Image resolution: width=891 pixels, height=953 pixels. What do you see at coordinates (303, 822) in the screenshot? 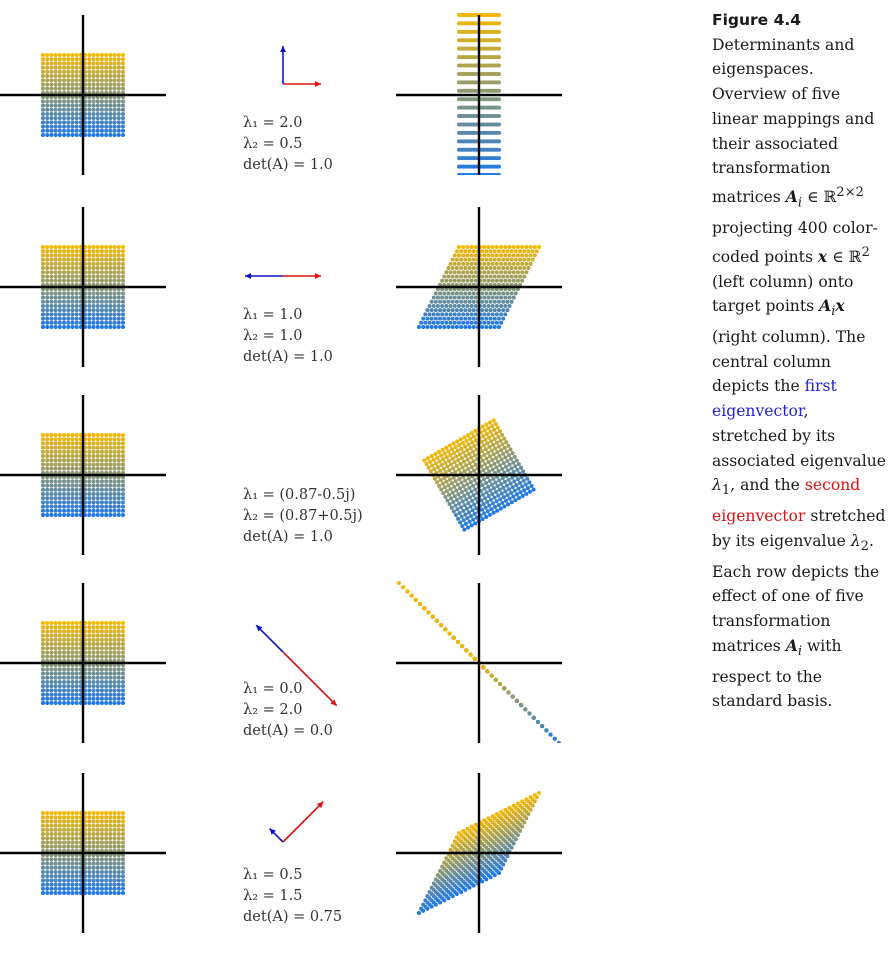
I see `second-eigenvector-arrow` at bounding box center [303, 822].